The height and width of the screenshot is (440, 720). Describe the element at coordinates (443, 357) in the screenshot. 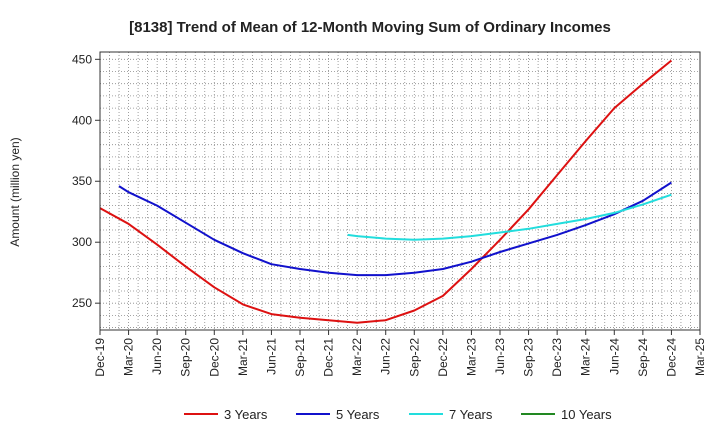

I see `x-tick-label: Dec-22` at that location.